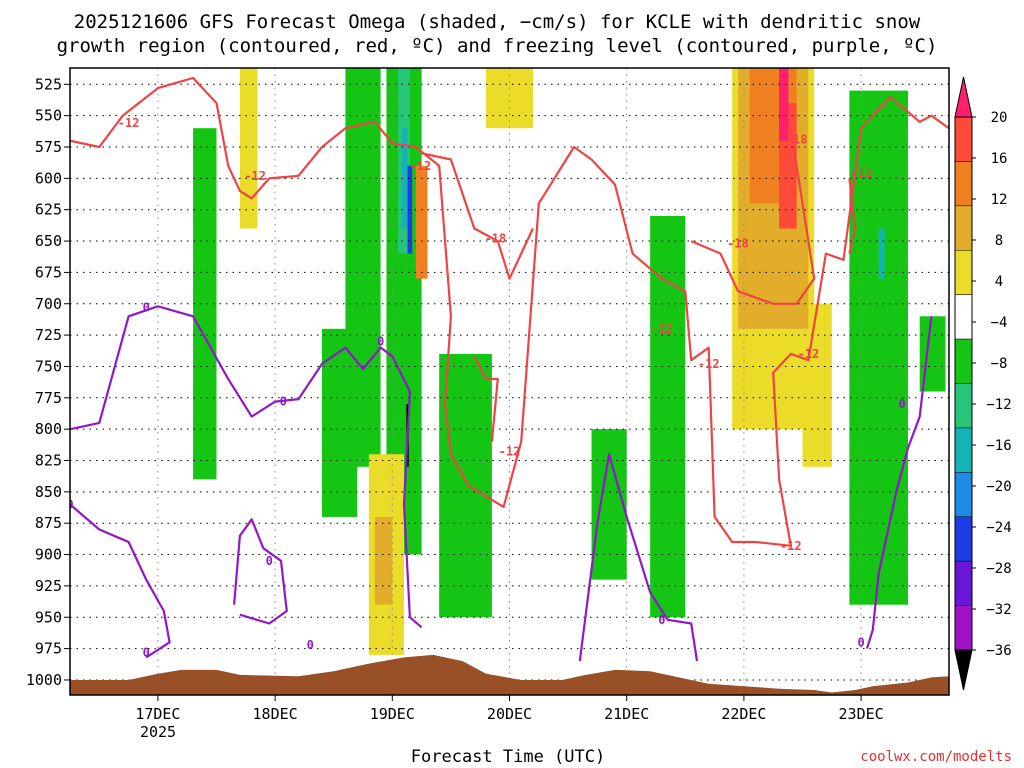  I want to click on dgz-contour-label-0: -12, so click(129, 123).